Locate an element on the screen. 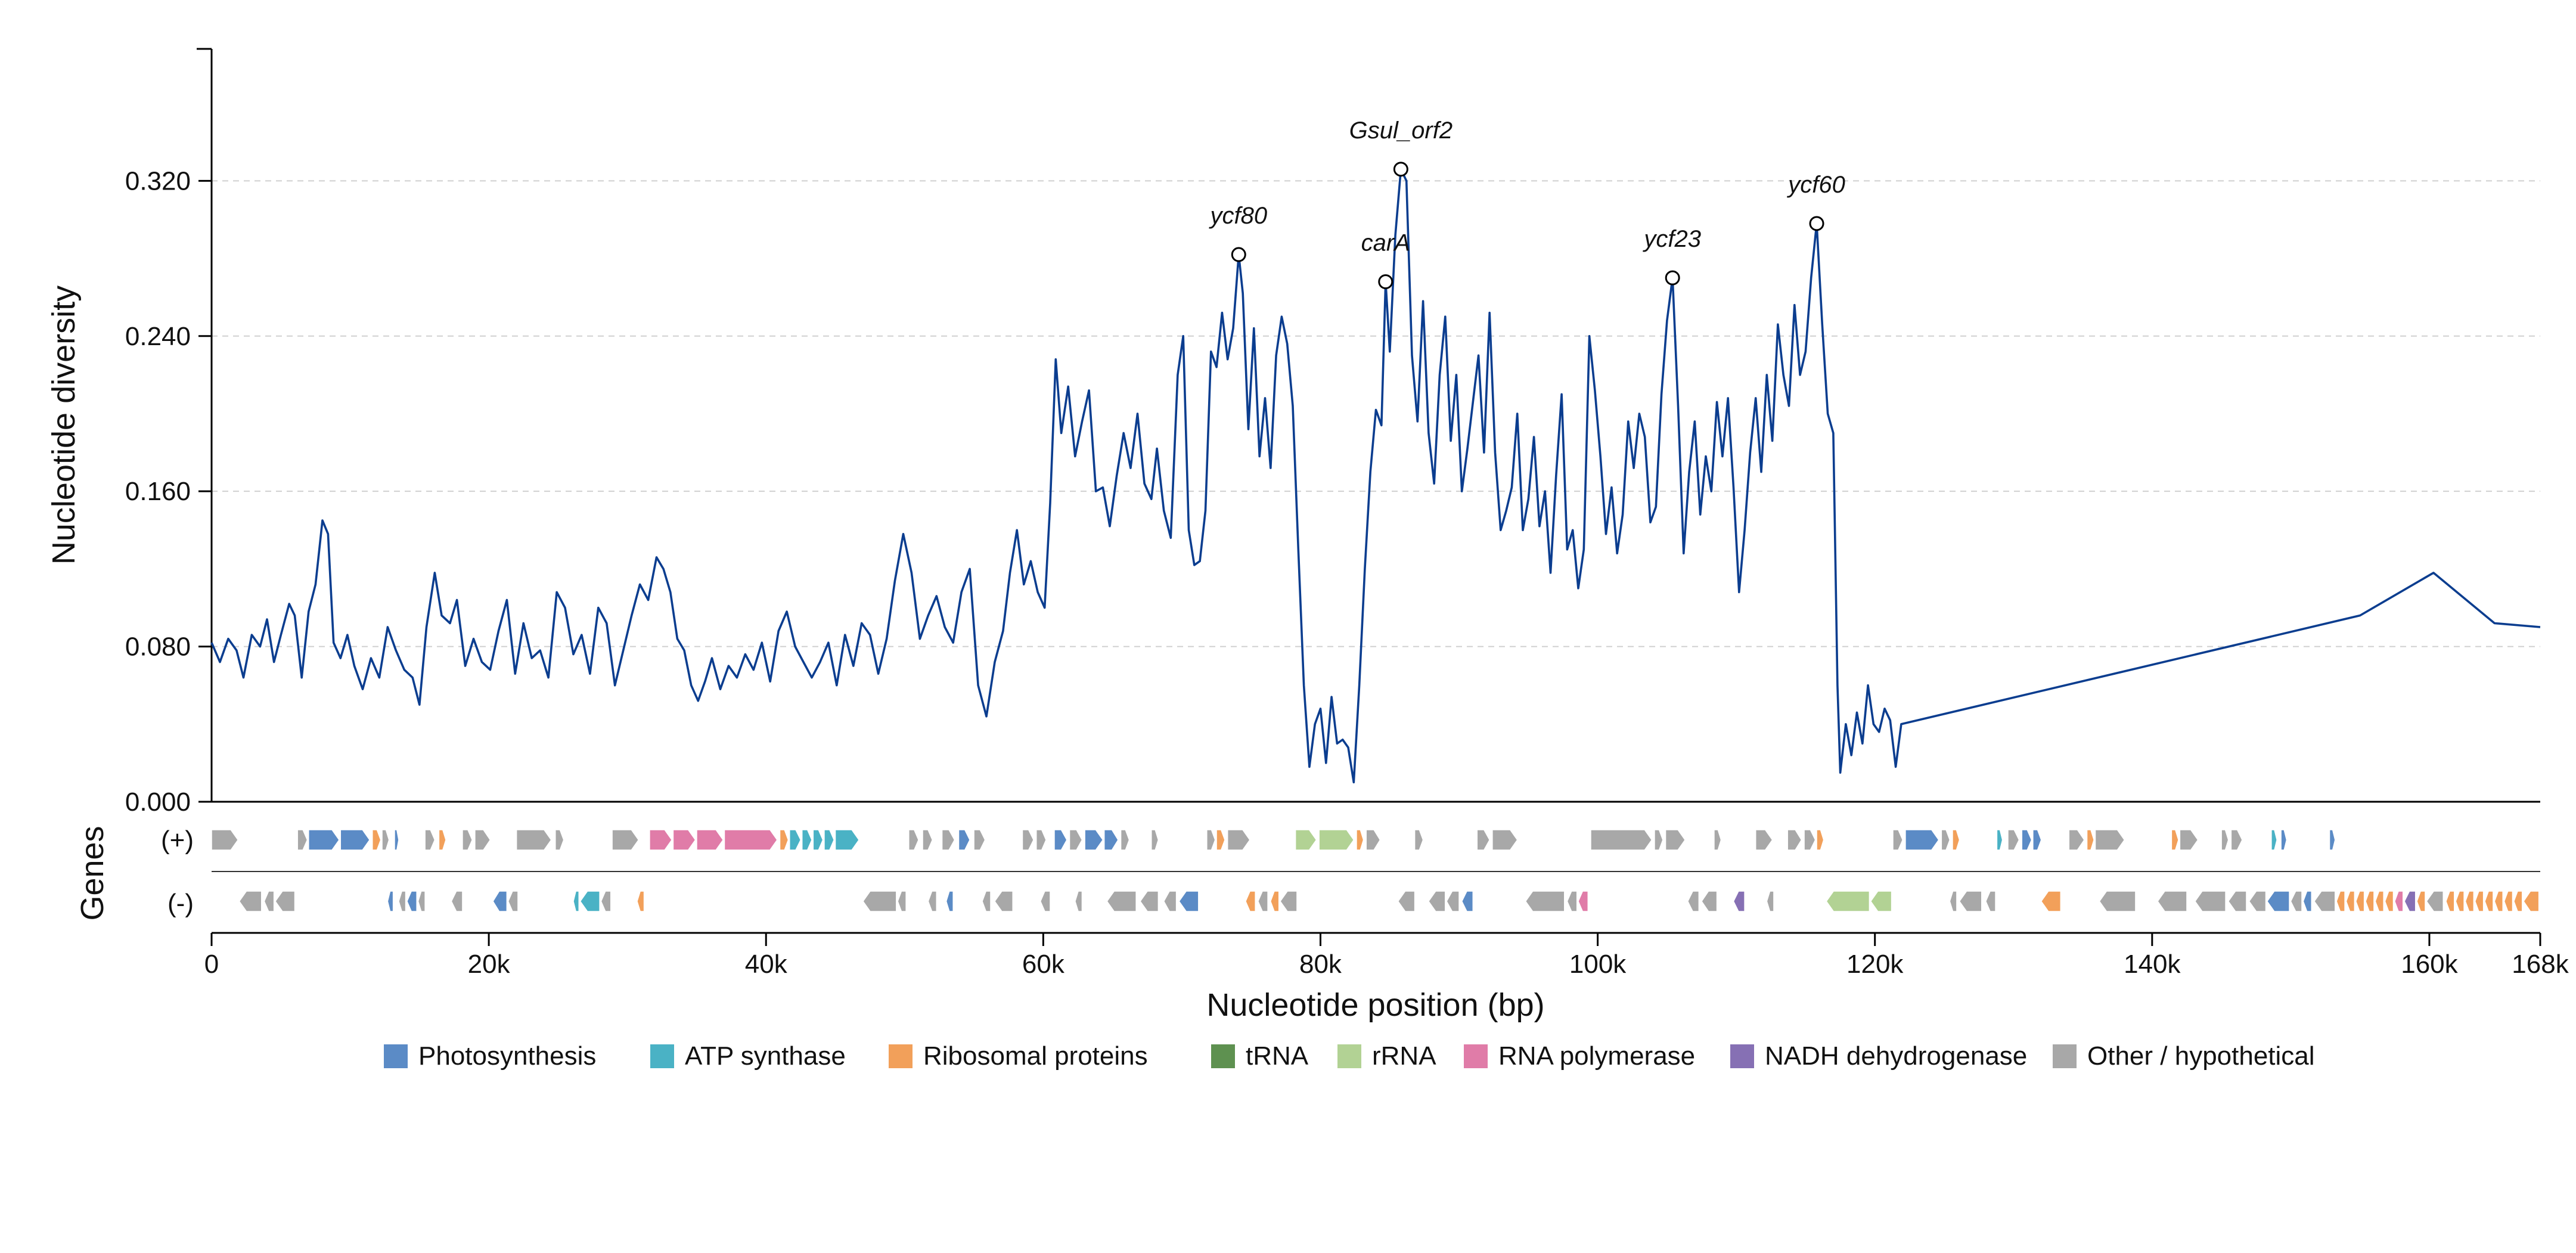 The image size is (2576, 1253). peak-label: carA is located at coordinates (1386, 243).